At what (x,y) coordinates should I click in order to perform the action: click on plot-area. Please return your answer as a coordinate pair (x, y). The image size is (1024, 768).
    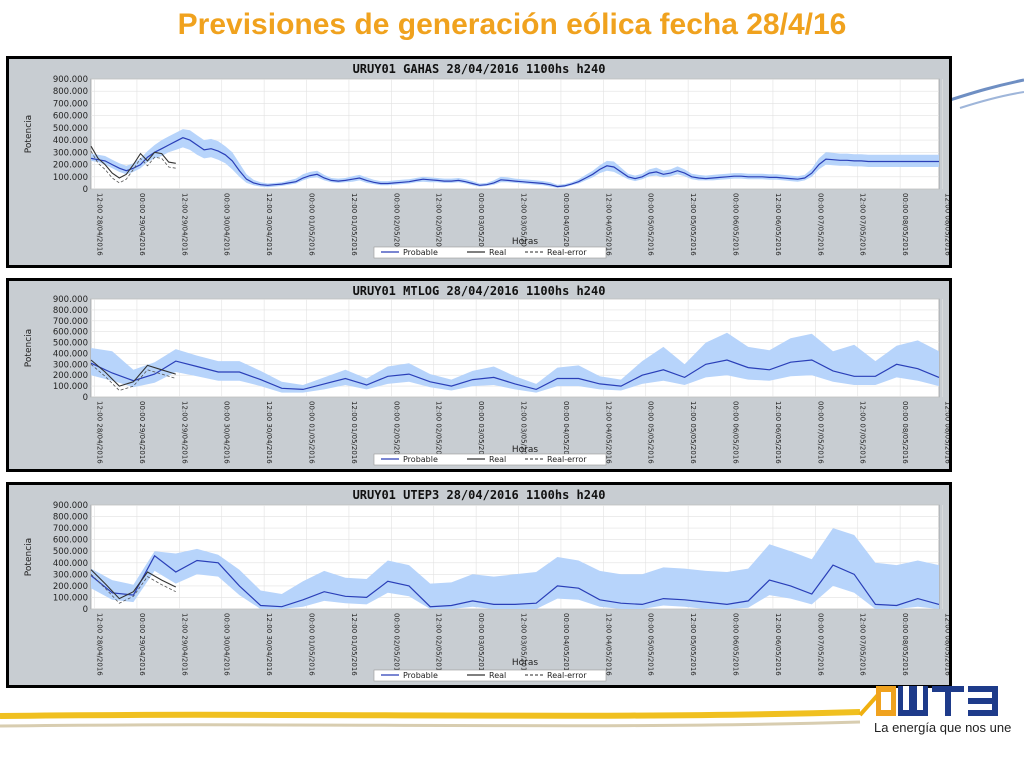
    Looking at the image, I should click on (515, 134).